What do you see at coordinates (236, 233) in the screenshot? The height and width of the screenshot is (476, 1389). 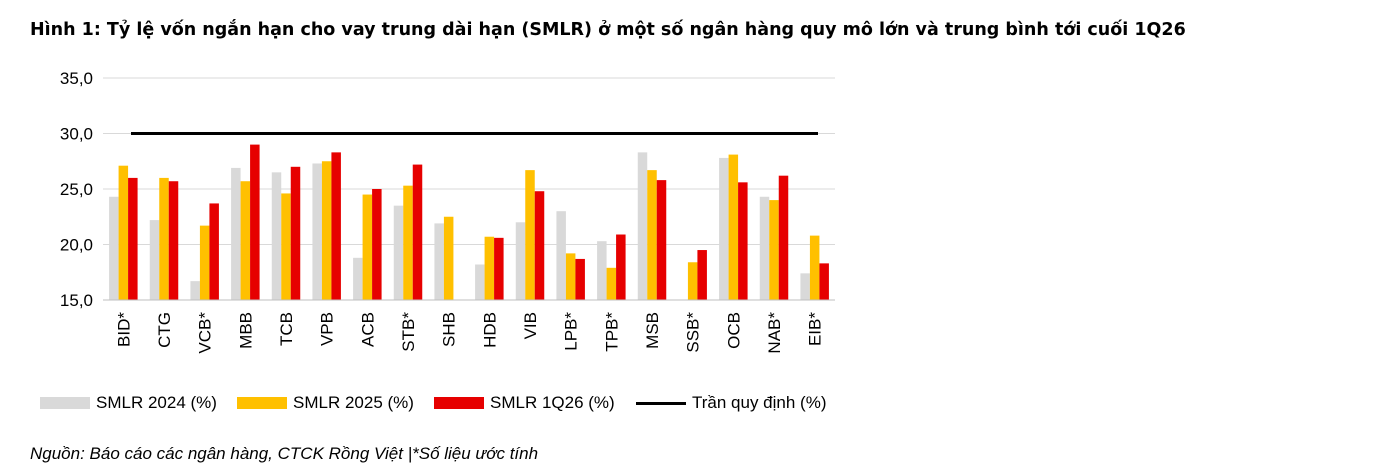 I see `bar-mbb-s0` at bounding box center [236, 233].